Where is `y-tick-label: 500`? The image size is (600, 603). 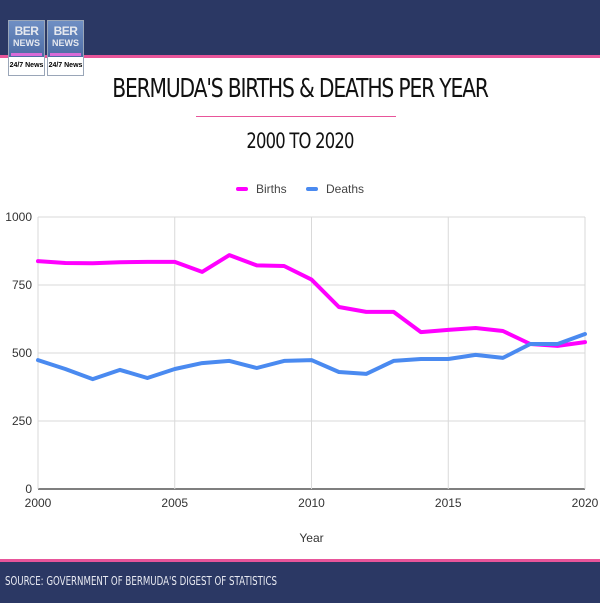 y-tick-label: 500 is located at coordinates (22, 353).